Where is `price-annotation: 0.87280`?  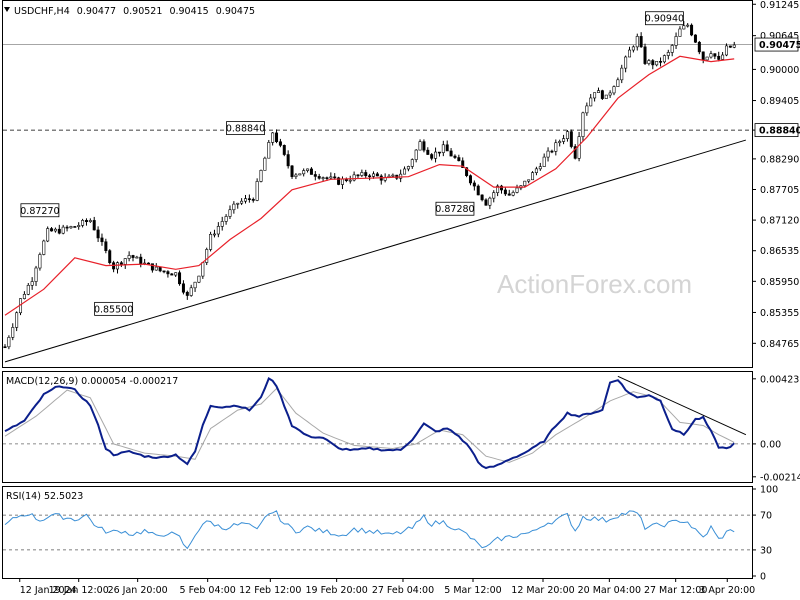 price-annotation: 0.87280 is located at coordinates (455, 208).